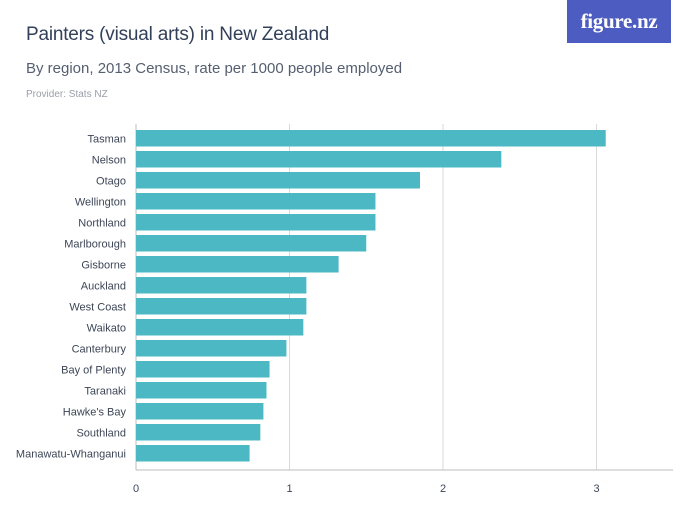 The width and height of the screenshot is (700, 525). Describe the element at coordinates (221, 285) in the screenshot. I see `bar-auckland` at that location.